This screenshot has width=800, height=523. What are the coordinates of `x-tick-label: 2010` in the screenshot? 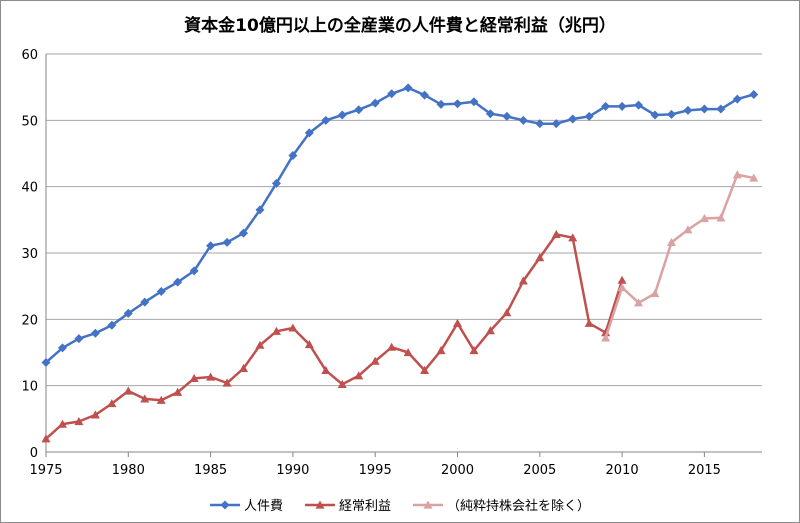 It's located at (622, 470).